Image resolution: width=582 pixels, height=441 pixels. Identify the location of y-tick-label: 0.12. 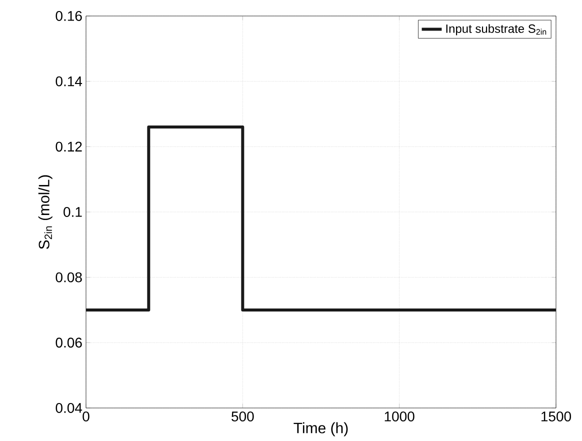
(69, 147).